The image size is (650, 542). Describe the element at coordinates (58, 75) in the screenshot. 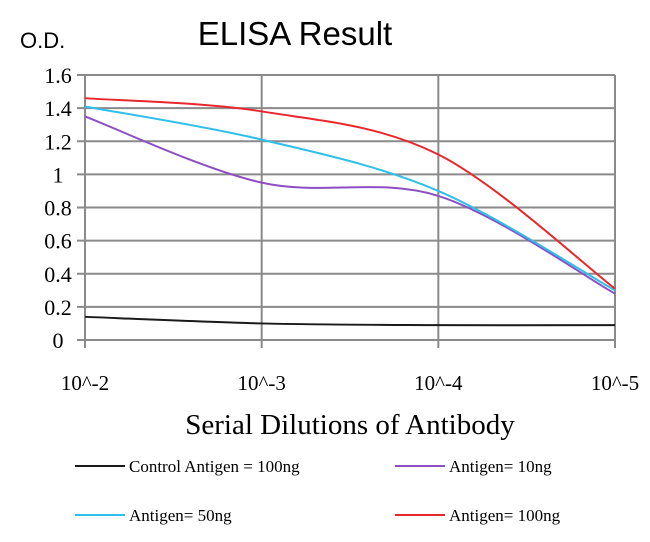

I see `y-tick-label: 1.6` at that location.